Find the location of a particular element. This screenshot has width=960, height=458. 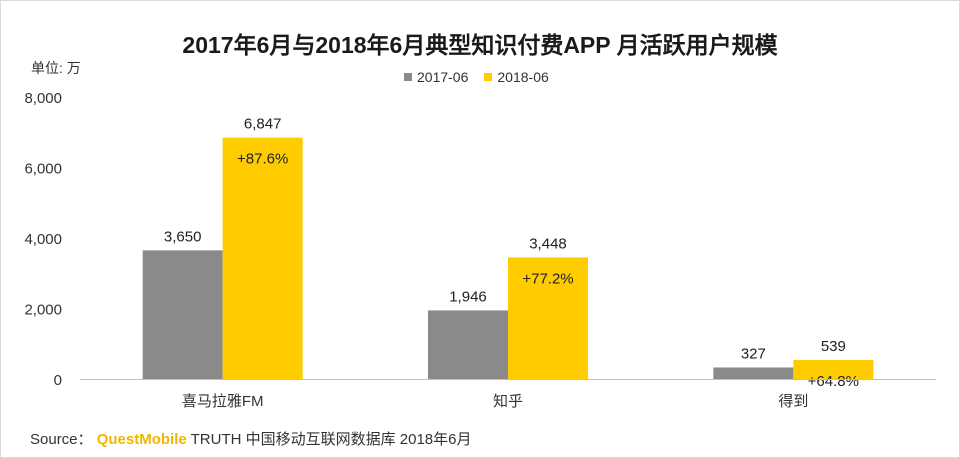

y-tick-label: 6,000 is located at coordinates (43, 169).